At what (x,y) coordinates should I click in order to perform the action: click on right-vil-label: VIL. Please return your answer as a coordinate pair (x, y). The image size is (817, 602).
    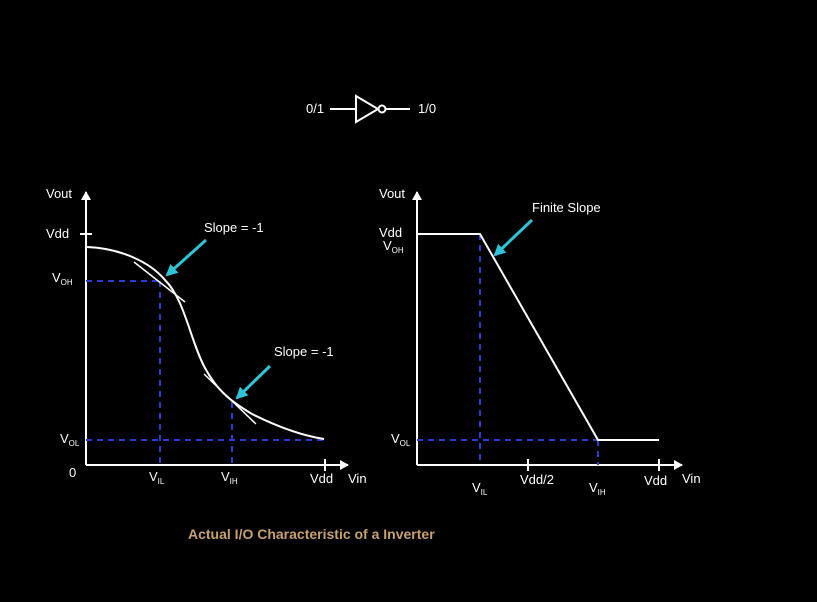
    Looking at the image, I should click on (480, 488).